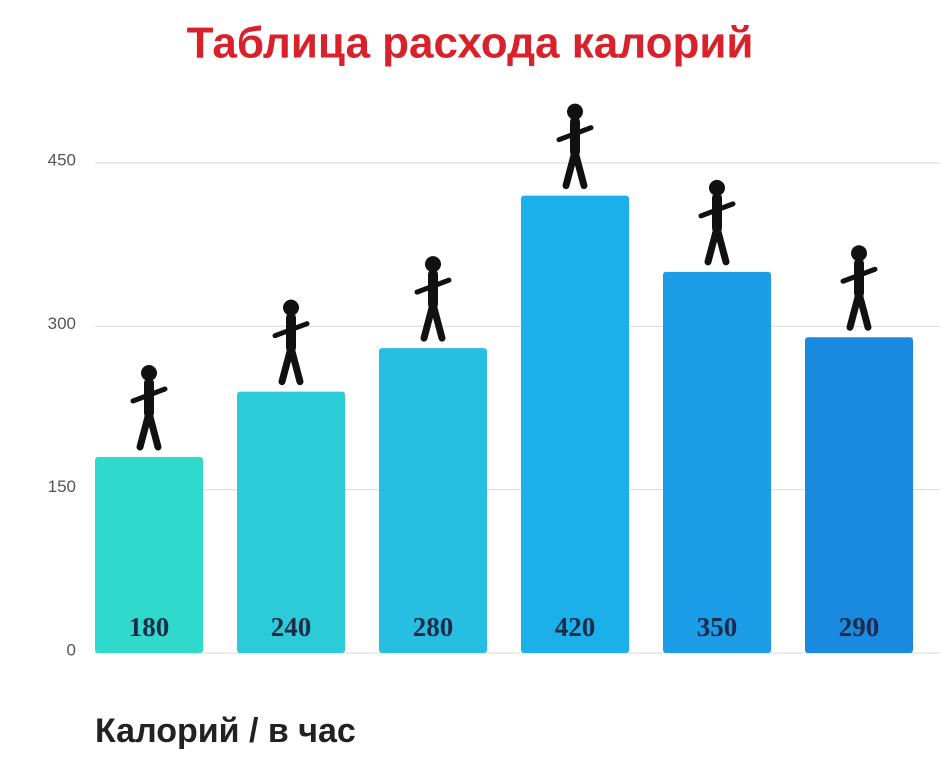 This screenshot has height=764, width=944. Describe the element at coordinates (62, 486) in the screenshot. I see `y-tick-label: 150` at that location.